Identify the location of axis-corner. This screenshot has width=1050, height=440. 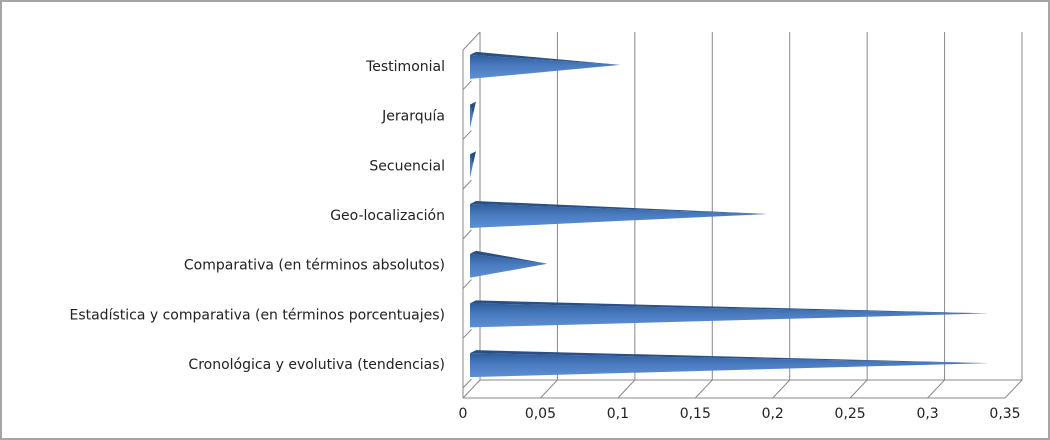
(471, 41).